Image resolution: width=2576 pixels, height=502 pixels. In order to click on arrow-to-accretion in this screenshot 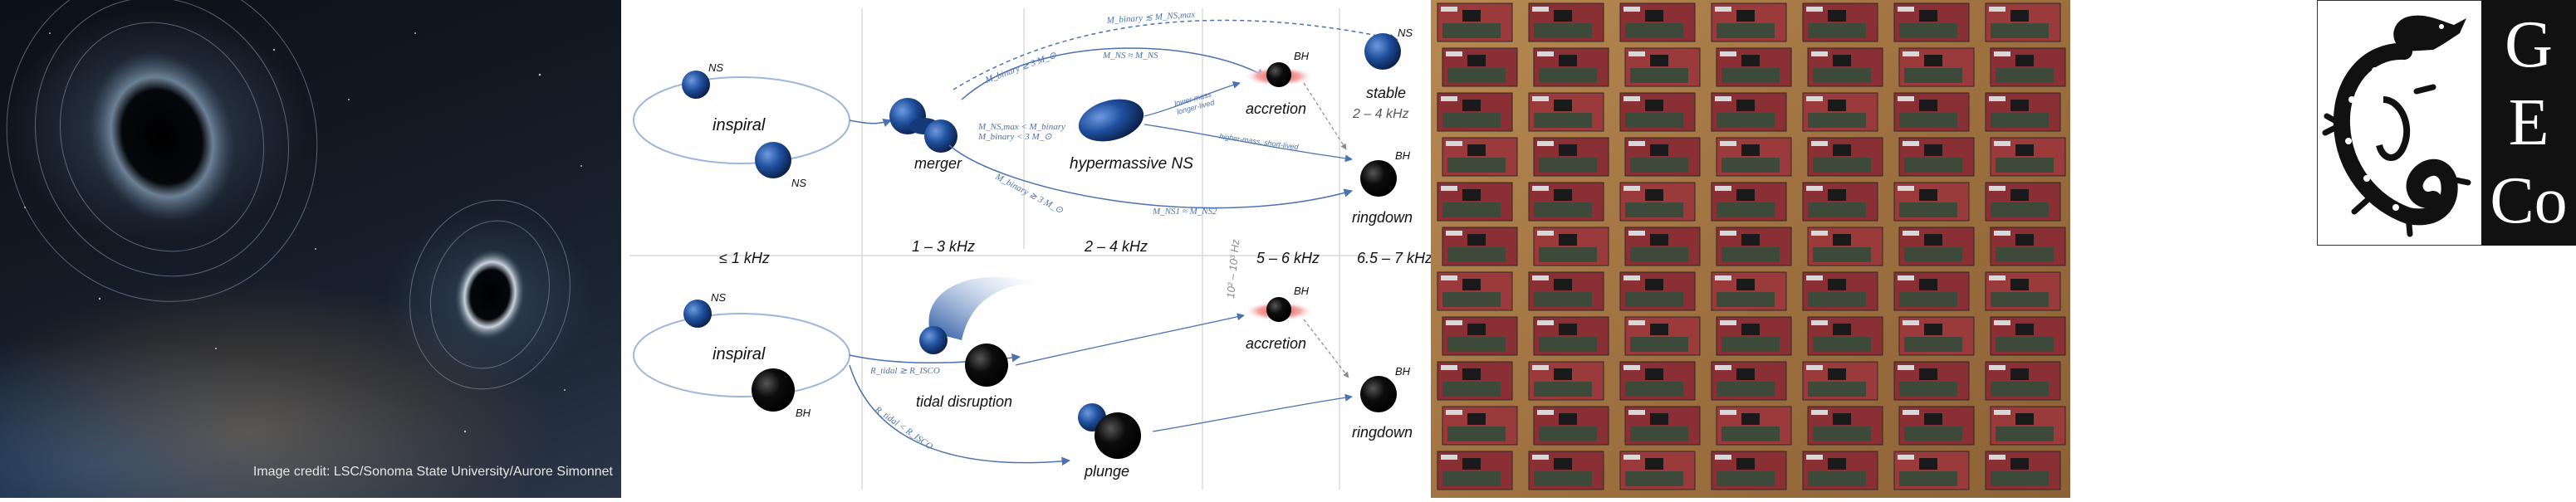, I will do `click(1192, 98)`.